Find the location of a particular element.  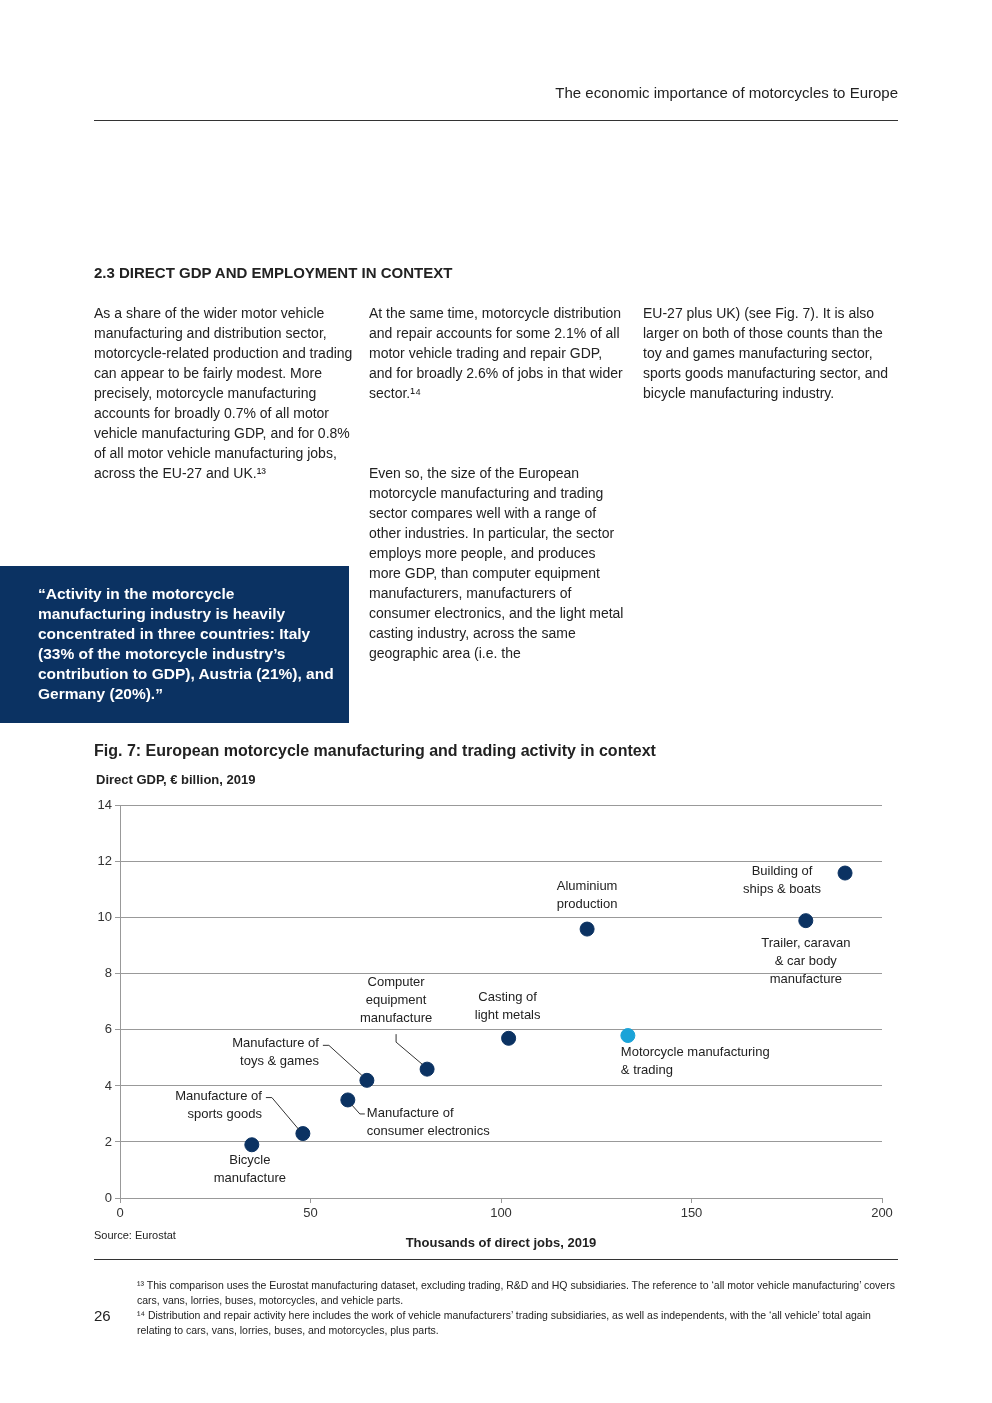

y-axis-title: Direct GDP, € billion, 2019 is located at coordinates (176, 779).